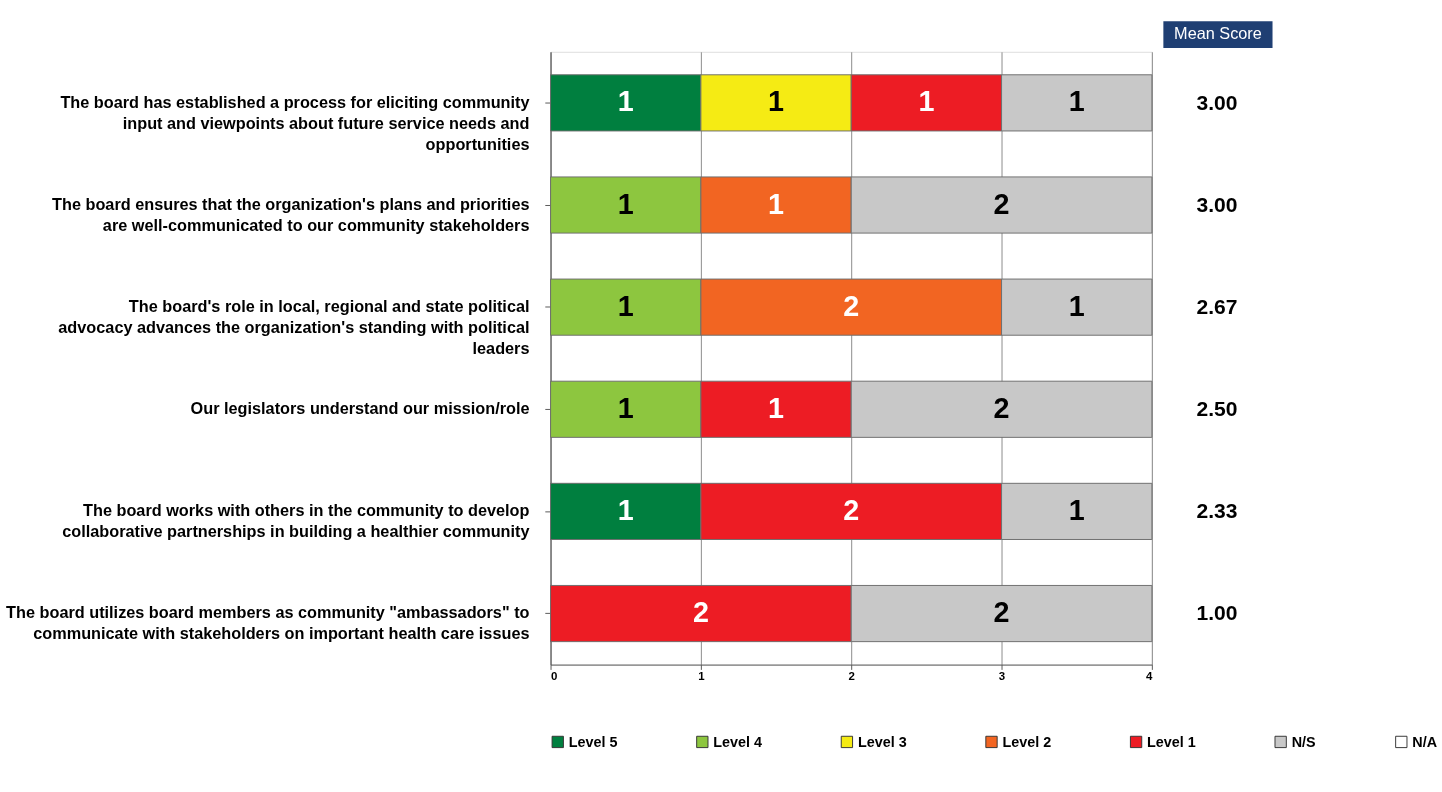  What do you see at coordinates (702, 676) in the screenshot?
I see `x-tick-label: 1` at bounding box center [702, 676].